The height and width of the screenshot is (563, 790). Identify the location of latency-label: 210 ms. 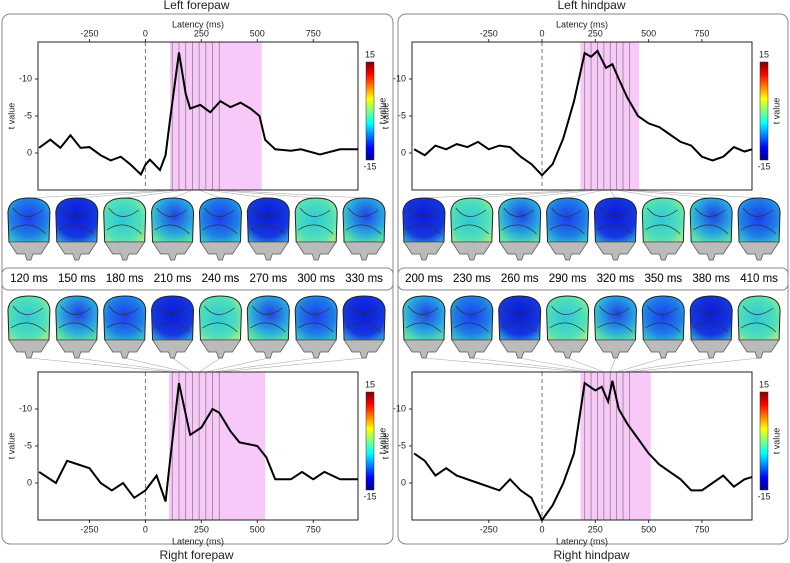
(173, 279).